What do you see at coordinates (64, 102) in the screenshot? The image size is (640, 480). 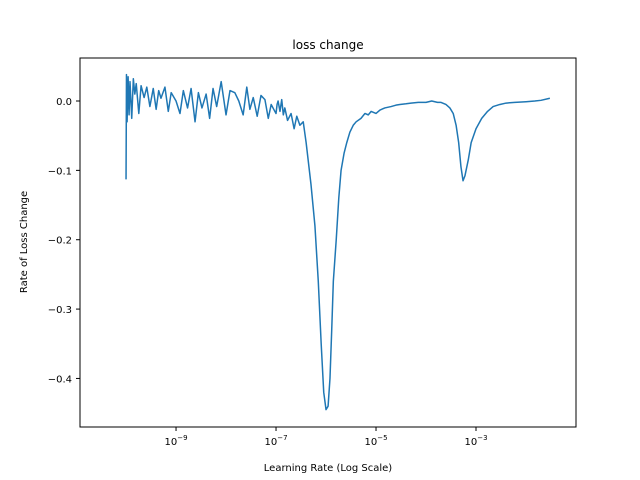 I see `y-tick-label: 0.0` at bounding box center [64, 102].